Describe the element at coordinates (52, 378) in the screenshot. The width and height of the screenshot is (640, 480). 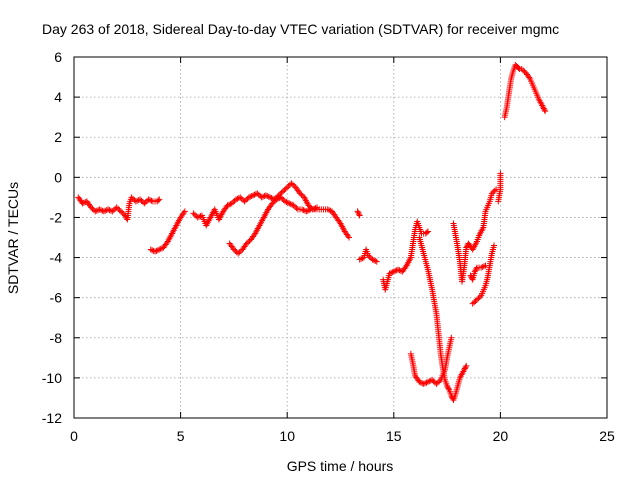
I see `y-tick-label: -10` at that location.